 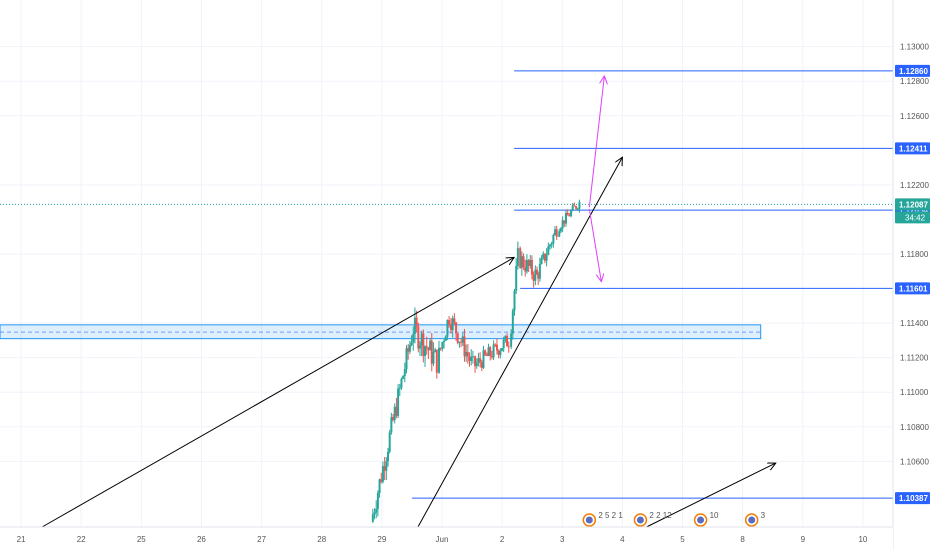 I want to click on time-tick-label: 8, so click(x=742, y=539).